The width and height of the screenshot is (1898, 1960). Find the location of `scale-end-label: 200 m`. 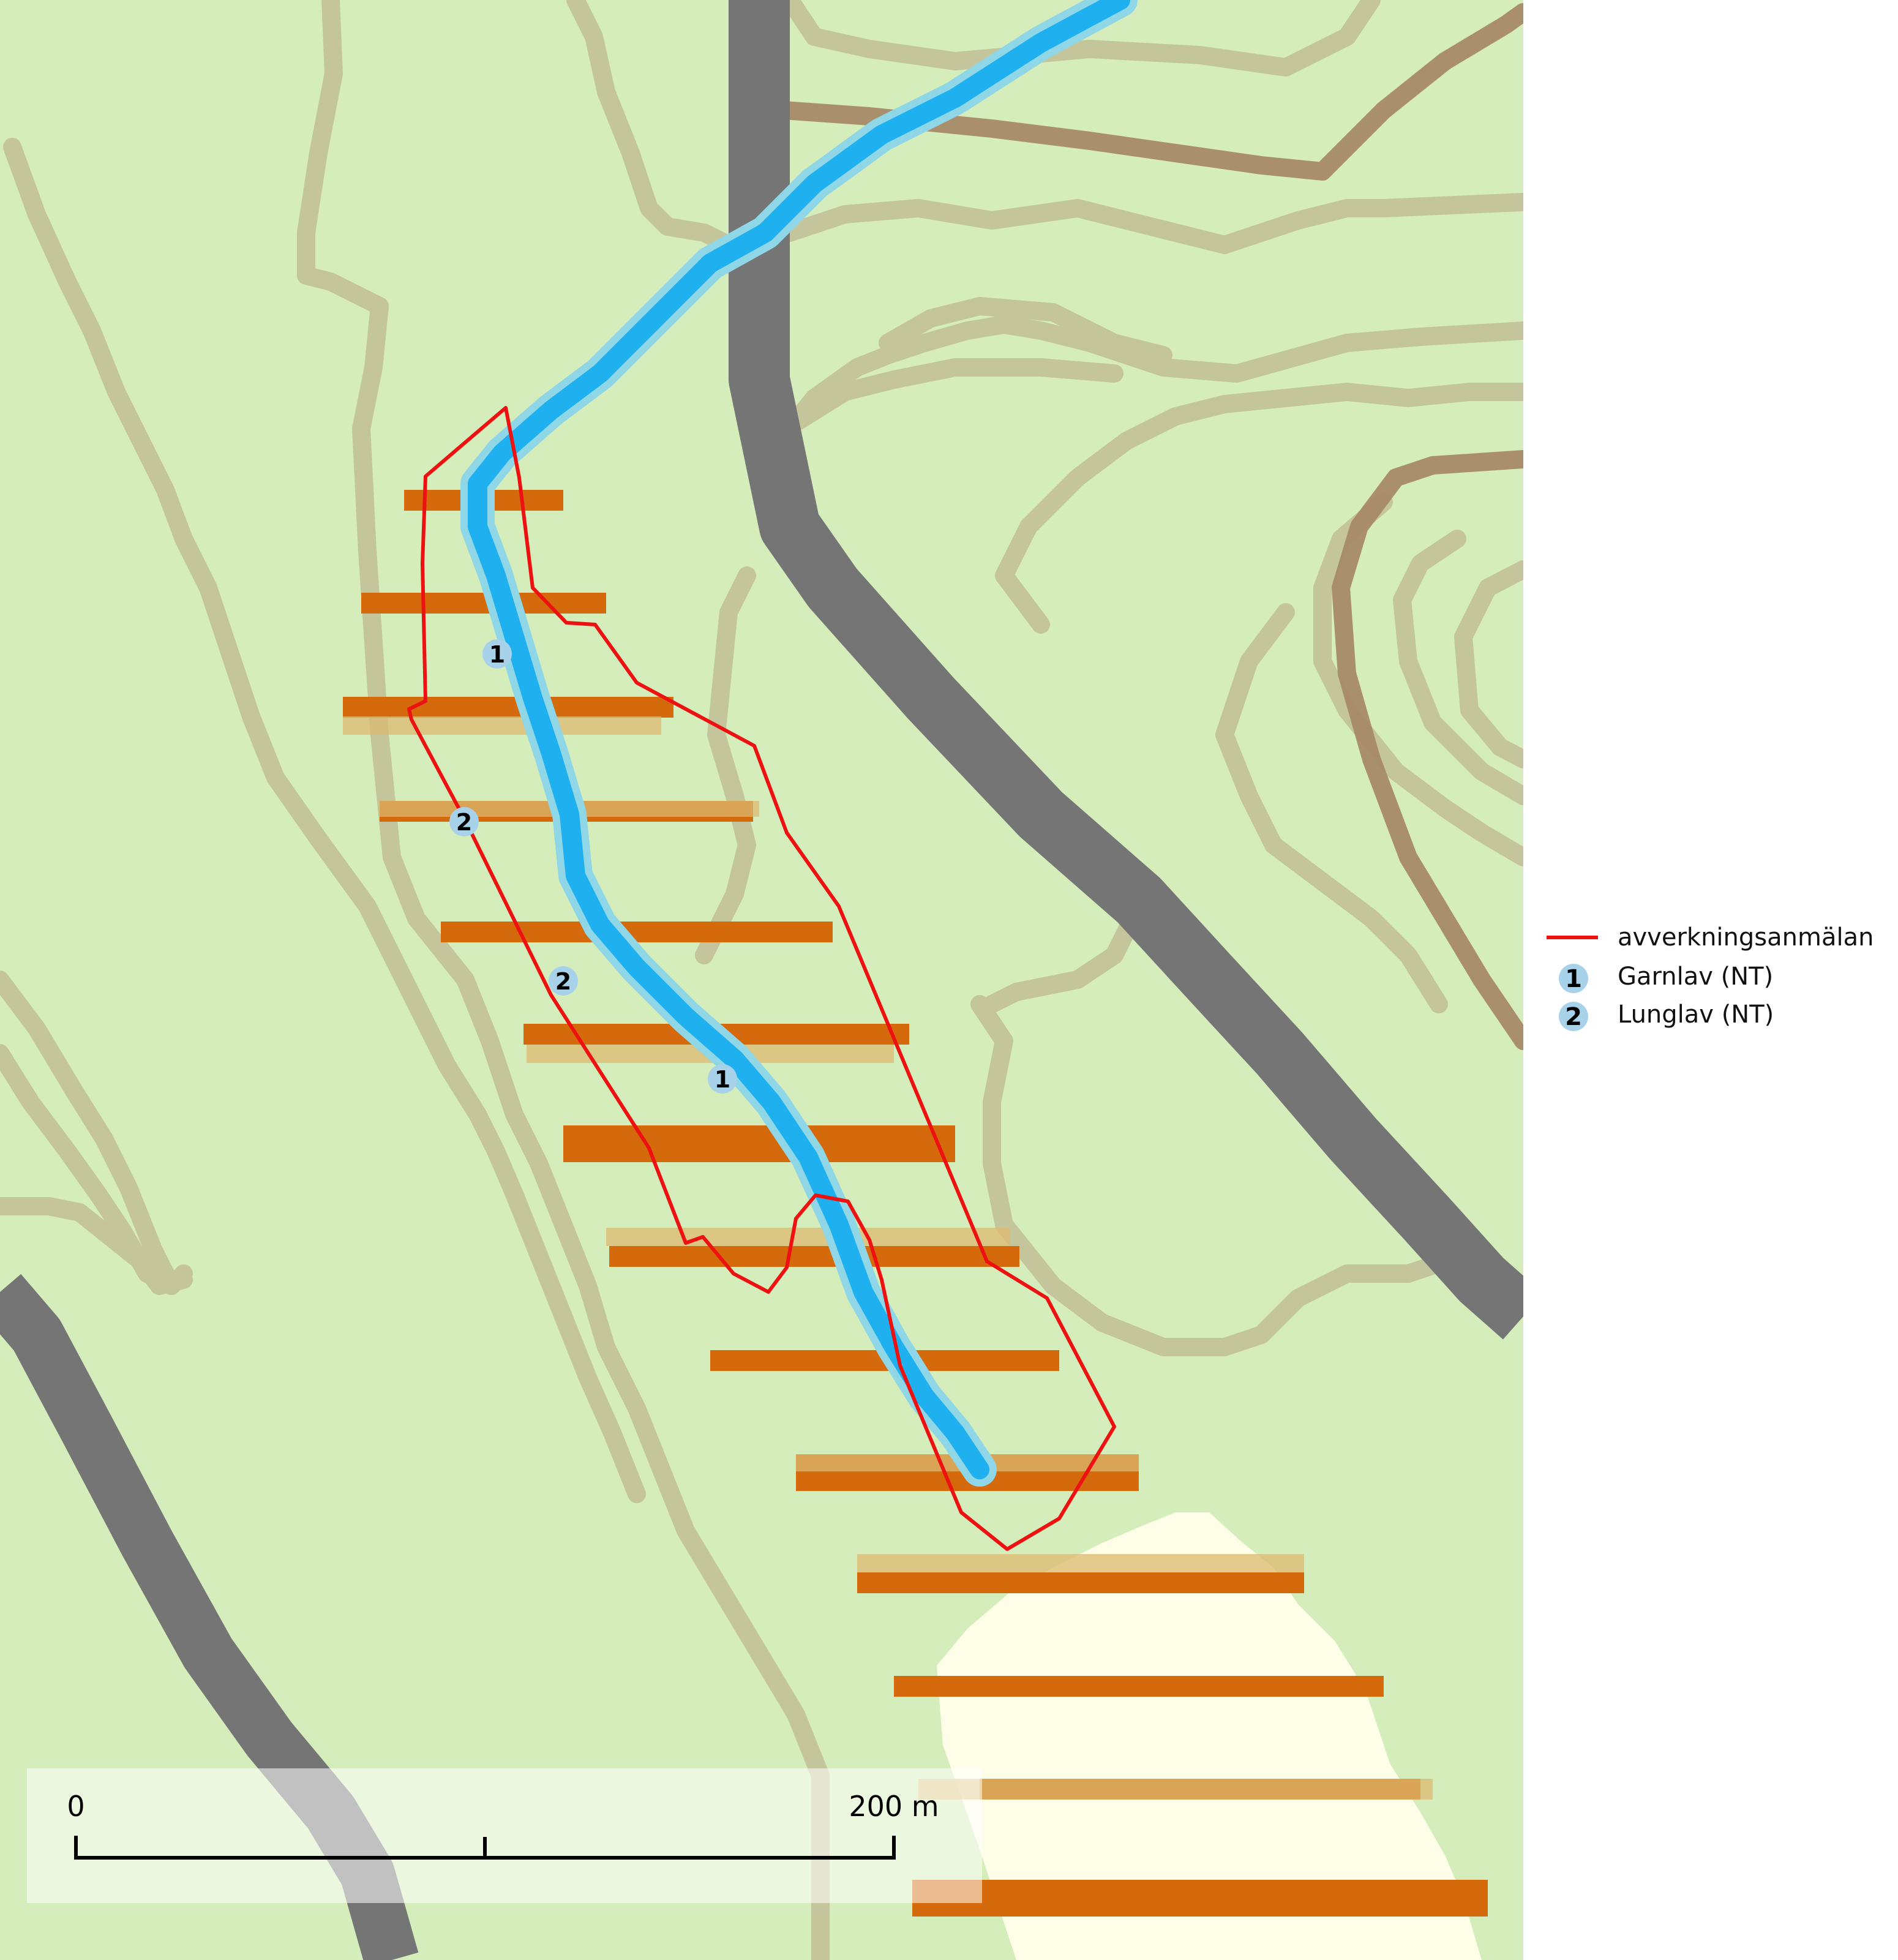

scale-end-label: 200 m is located at coordinates (894, 1806).